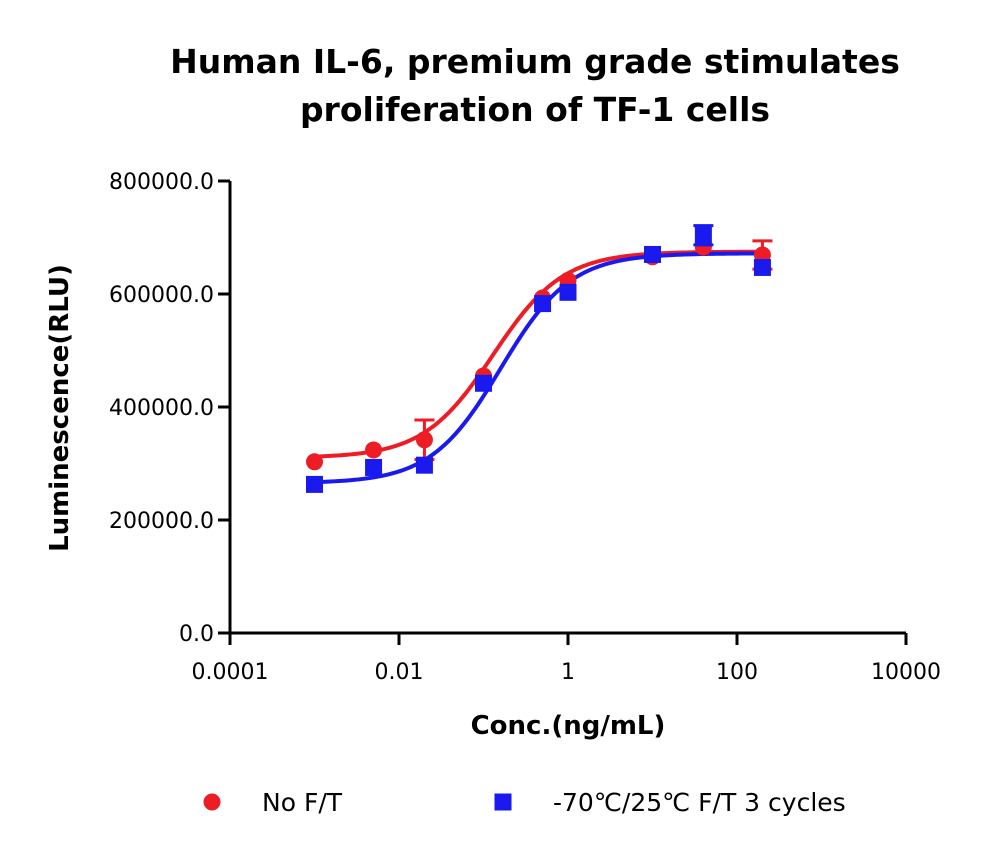 The height and width of the screenshot is (858, 1000). What do you see at coordinates (535, 109) in the screenshot?
I see `chart-title-line-2: proliferation of TF-1 cells` at bounding box center [535, 109].